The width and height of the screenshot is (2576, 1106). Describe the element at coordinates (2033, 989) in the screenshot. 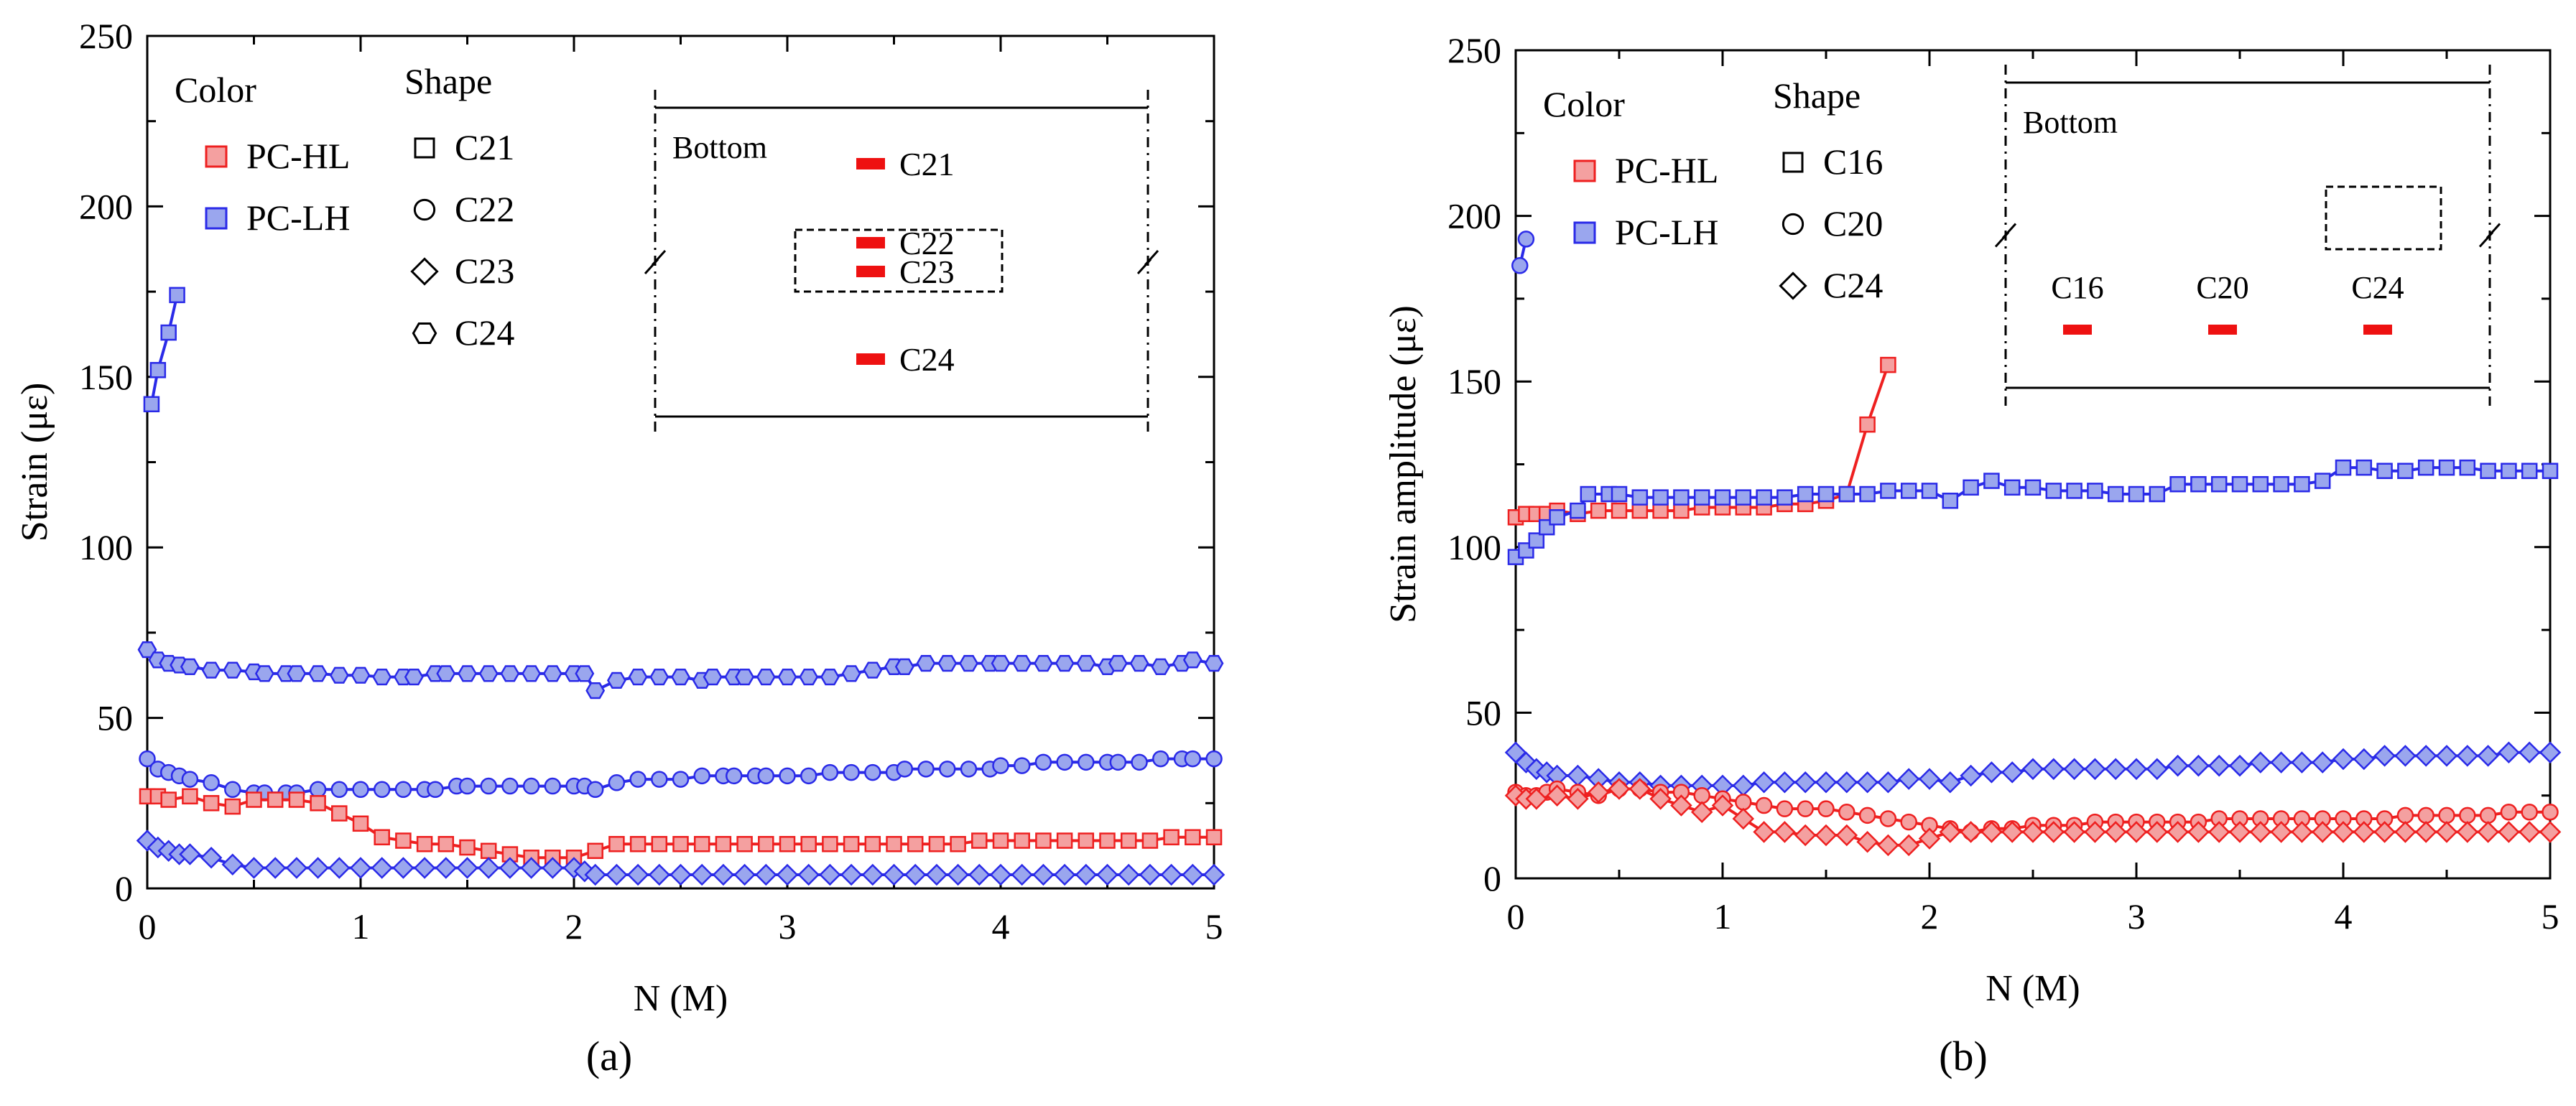

I see `x-axis-label: N (M)` at that location.